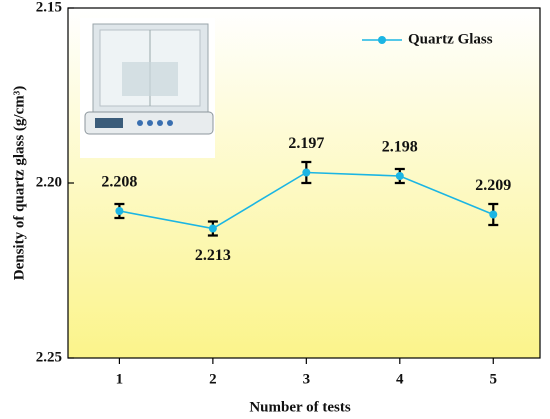  Describe the element at coordinates (382, 40) in the screenshot. I see `legend-marker` at that location.